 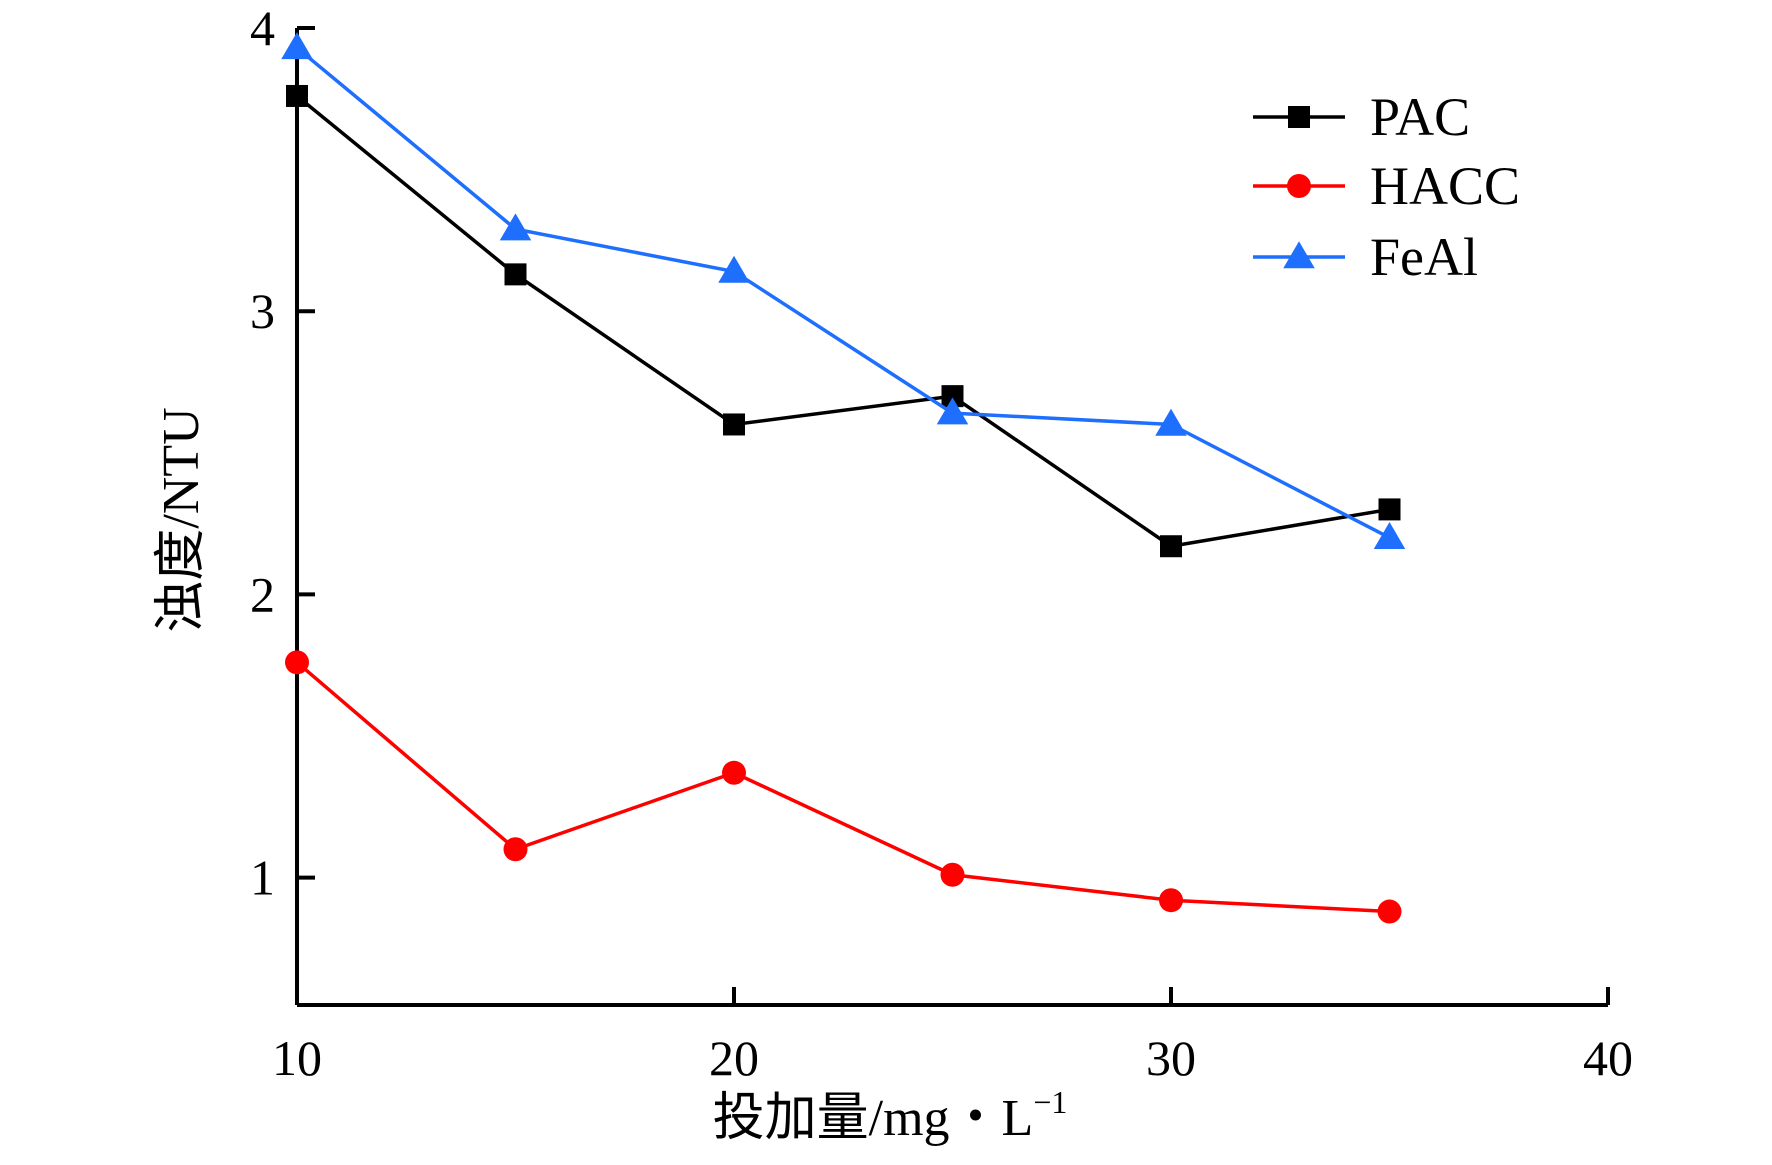 I want to click on y-axis-title: 浊度/NTU, so click(x=181, y=519).